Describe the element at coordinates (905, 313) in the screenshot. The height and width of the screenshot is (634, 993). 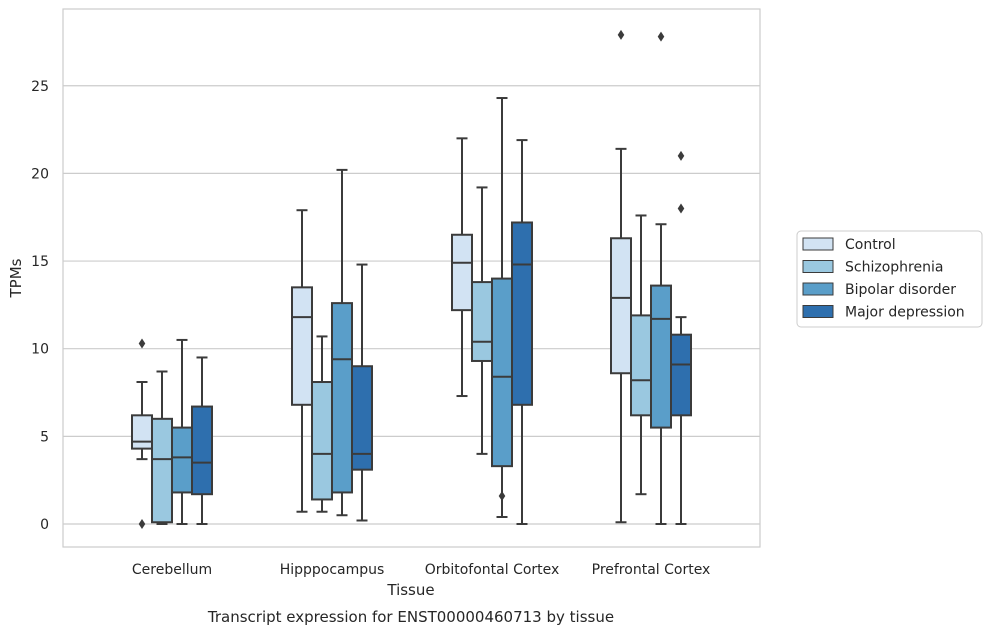
I see `legend-label: Major depression` at that location.